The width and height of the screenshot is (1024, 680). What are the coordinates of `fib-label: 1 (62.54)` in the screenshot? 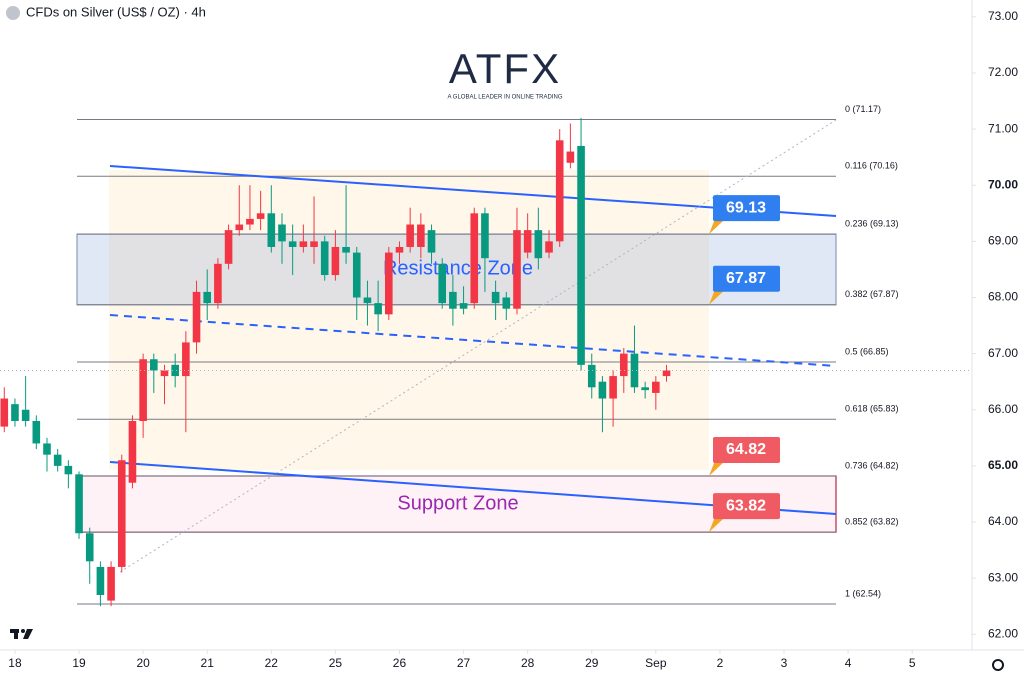 It's located at (863, 593).